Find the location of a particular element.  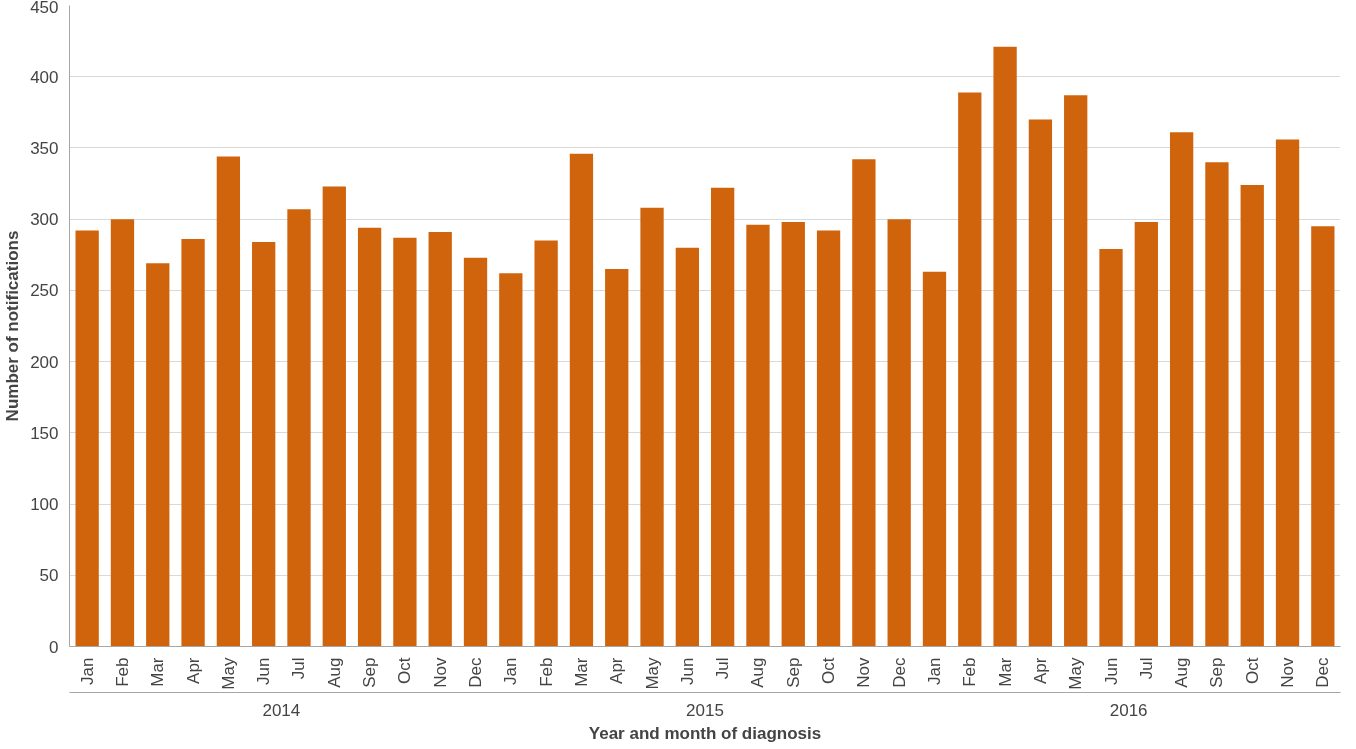

y-tick-label: 250 is located at coordinates (44, 291).